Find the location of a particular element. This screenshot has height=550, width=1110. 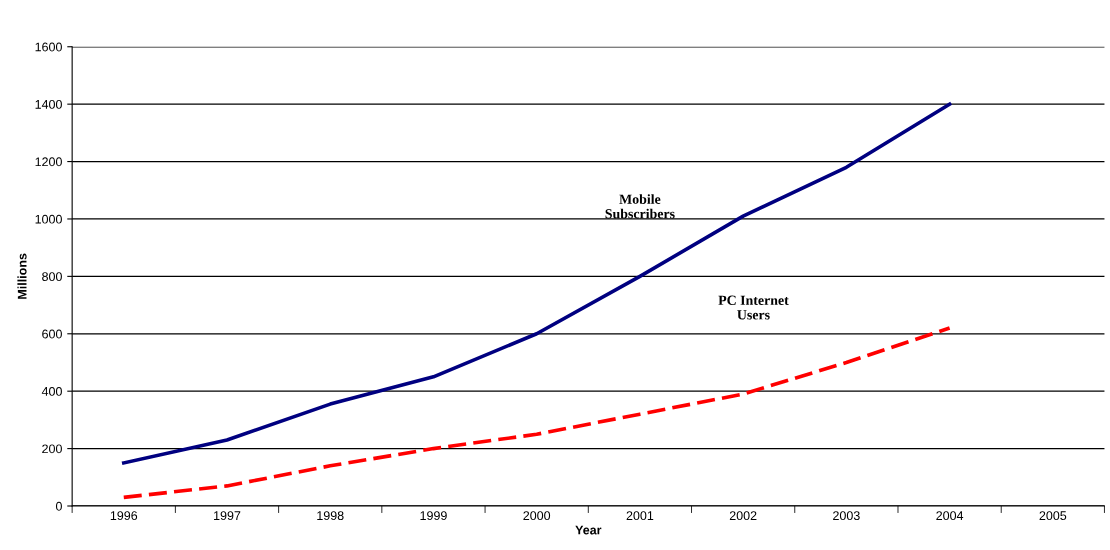

annotation: Mobile Subscribers is located at coordinates (640, 206).